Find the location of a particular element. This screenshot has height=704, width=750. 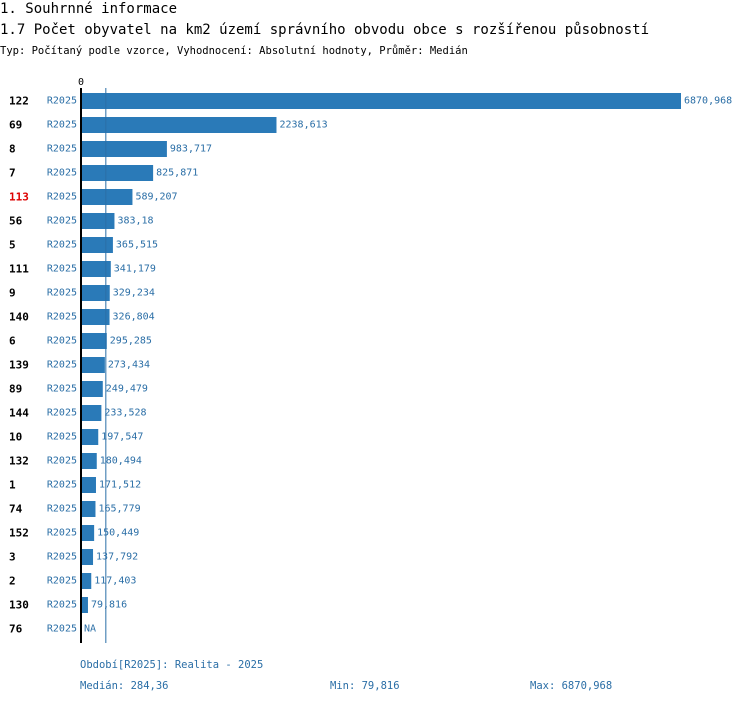

value-label: 365,515 is located at coordinates (137, 245).